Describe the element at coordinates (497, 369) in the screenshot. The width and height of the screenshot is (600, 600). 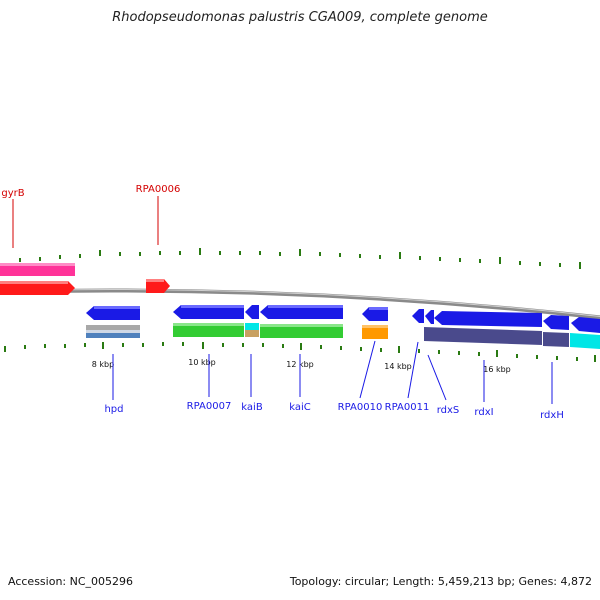
I see `scale-label-16kbp: 16 kbp` at that location.